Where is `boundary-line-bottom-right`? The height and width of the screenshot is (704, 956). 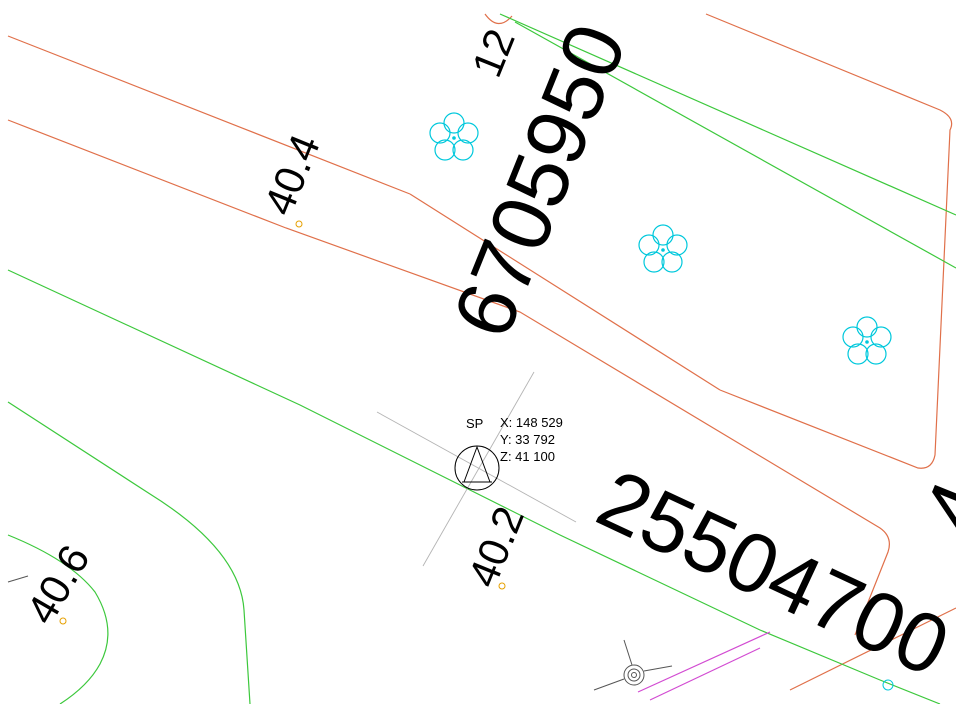
boundary-line-bottom-right is located at coordinates (872, 649).